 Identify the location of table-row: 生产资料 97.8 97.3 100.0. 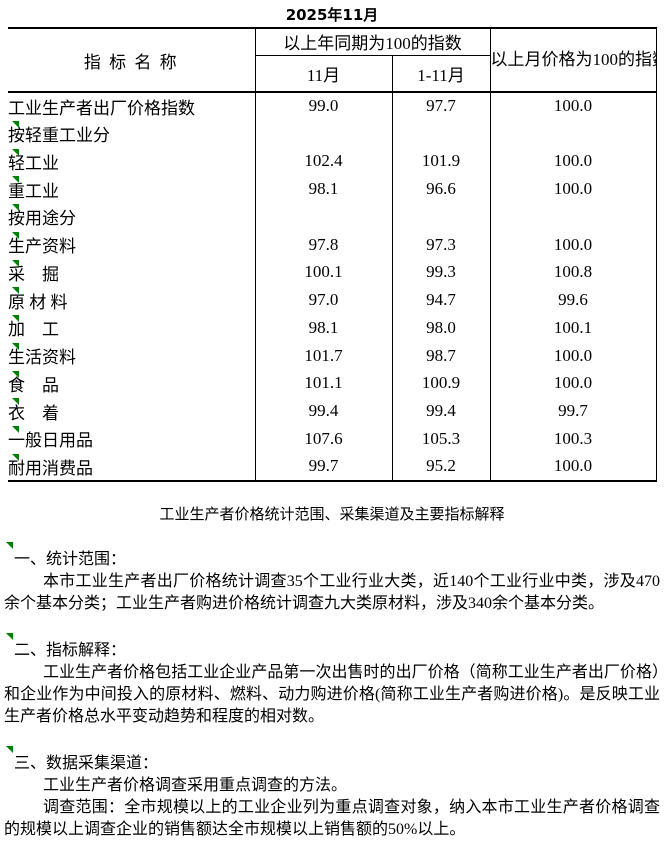
(332, 244).